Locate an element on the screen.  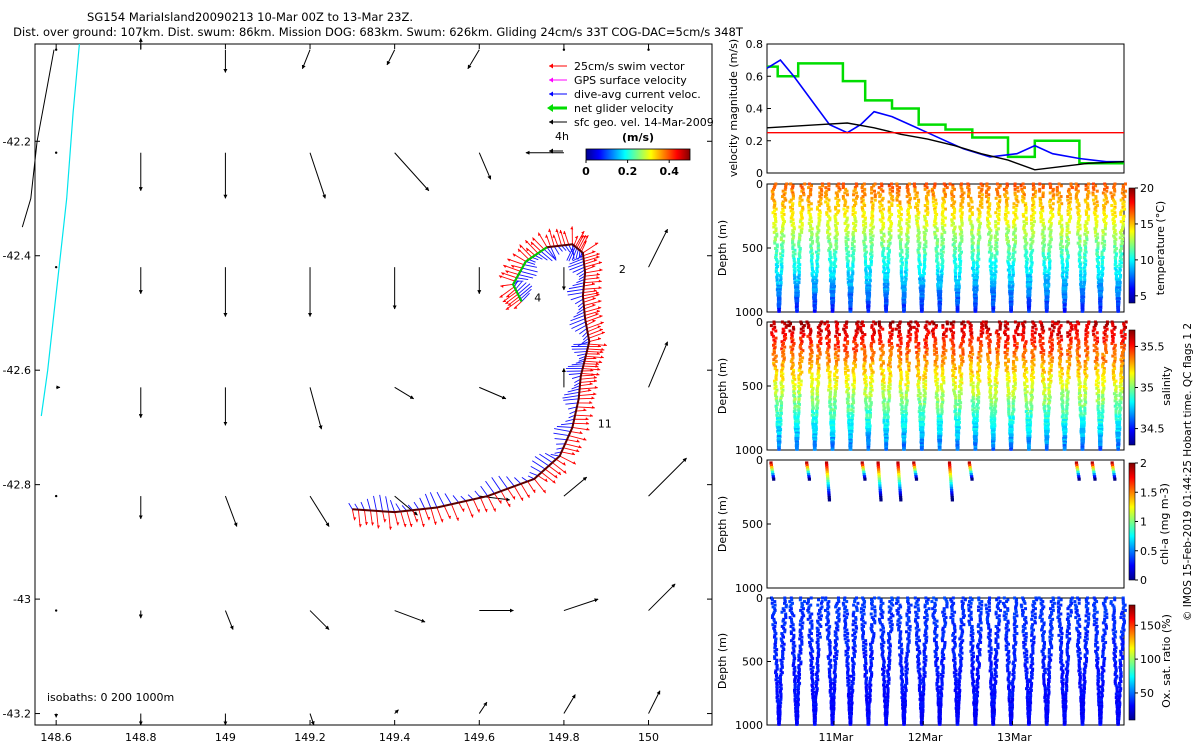
scale-arrow-label: 4h is located at coordinates (562, 136).